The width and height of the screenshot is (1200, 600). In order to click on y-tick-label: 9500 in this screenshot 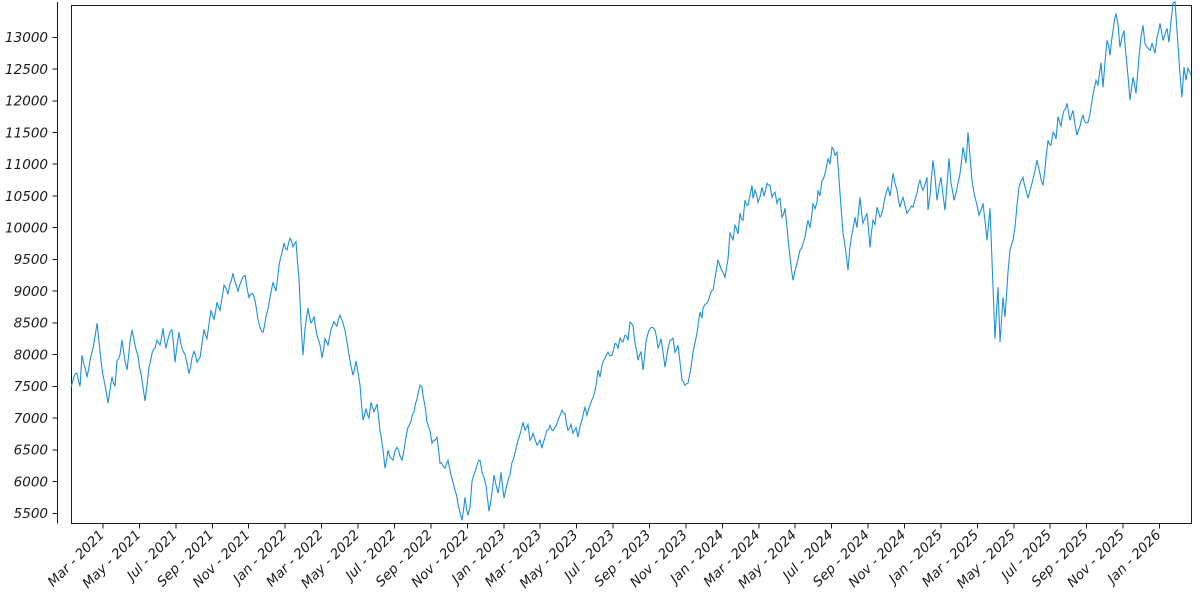, I will do `click(31, 260)`.